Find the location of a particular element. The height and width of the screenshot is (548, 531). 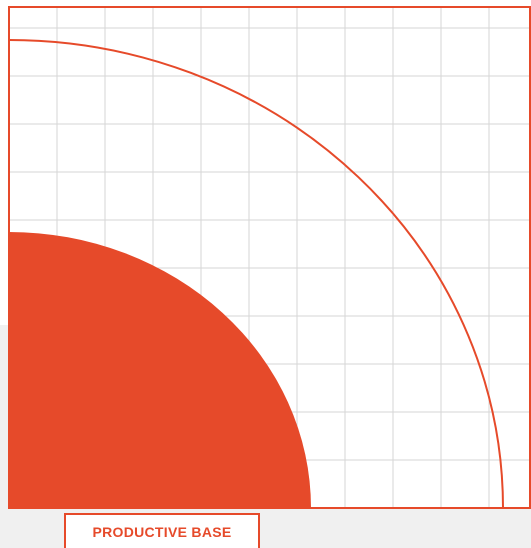

productive-base-label-text: PRODUCTIVE BASE is located at coordinates (162, 531).